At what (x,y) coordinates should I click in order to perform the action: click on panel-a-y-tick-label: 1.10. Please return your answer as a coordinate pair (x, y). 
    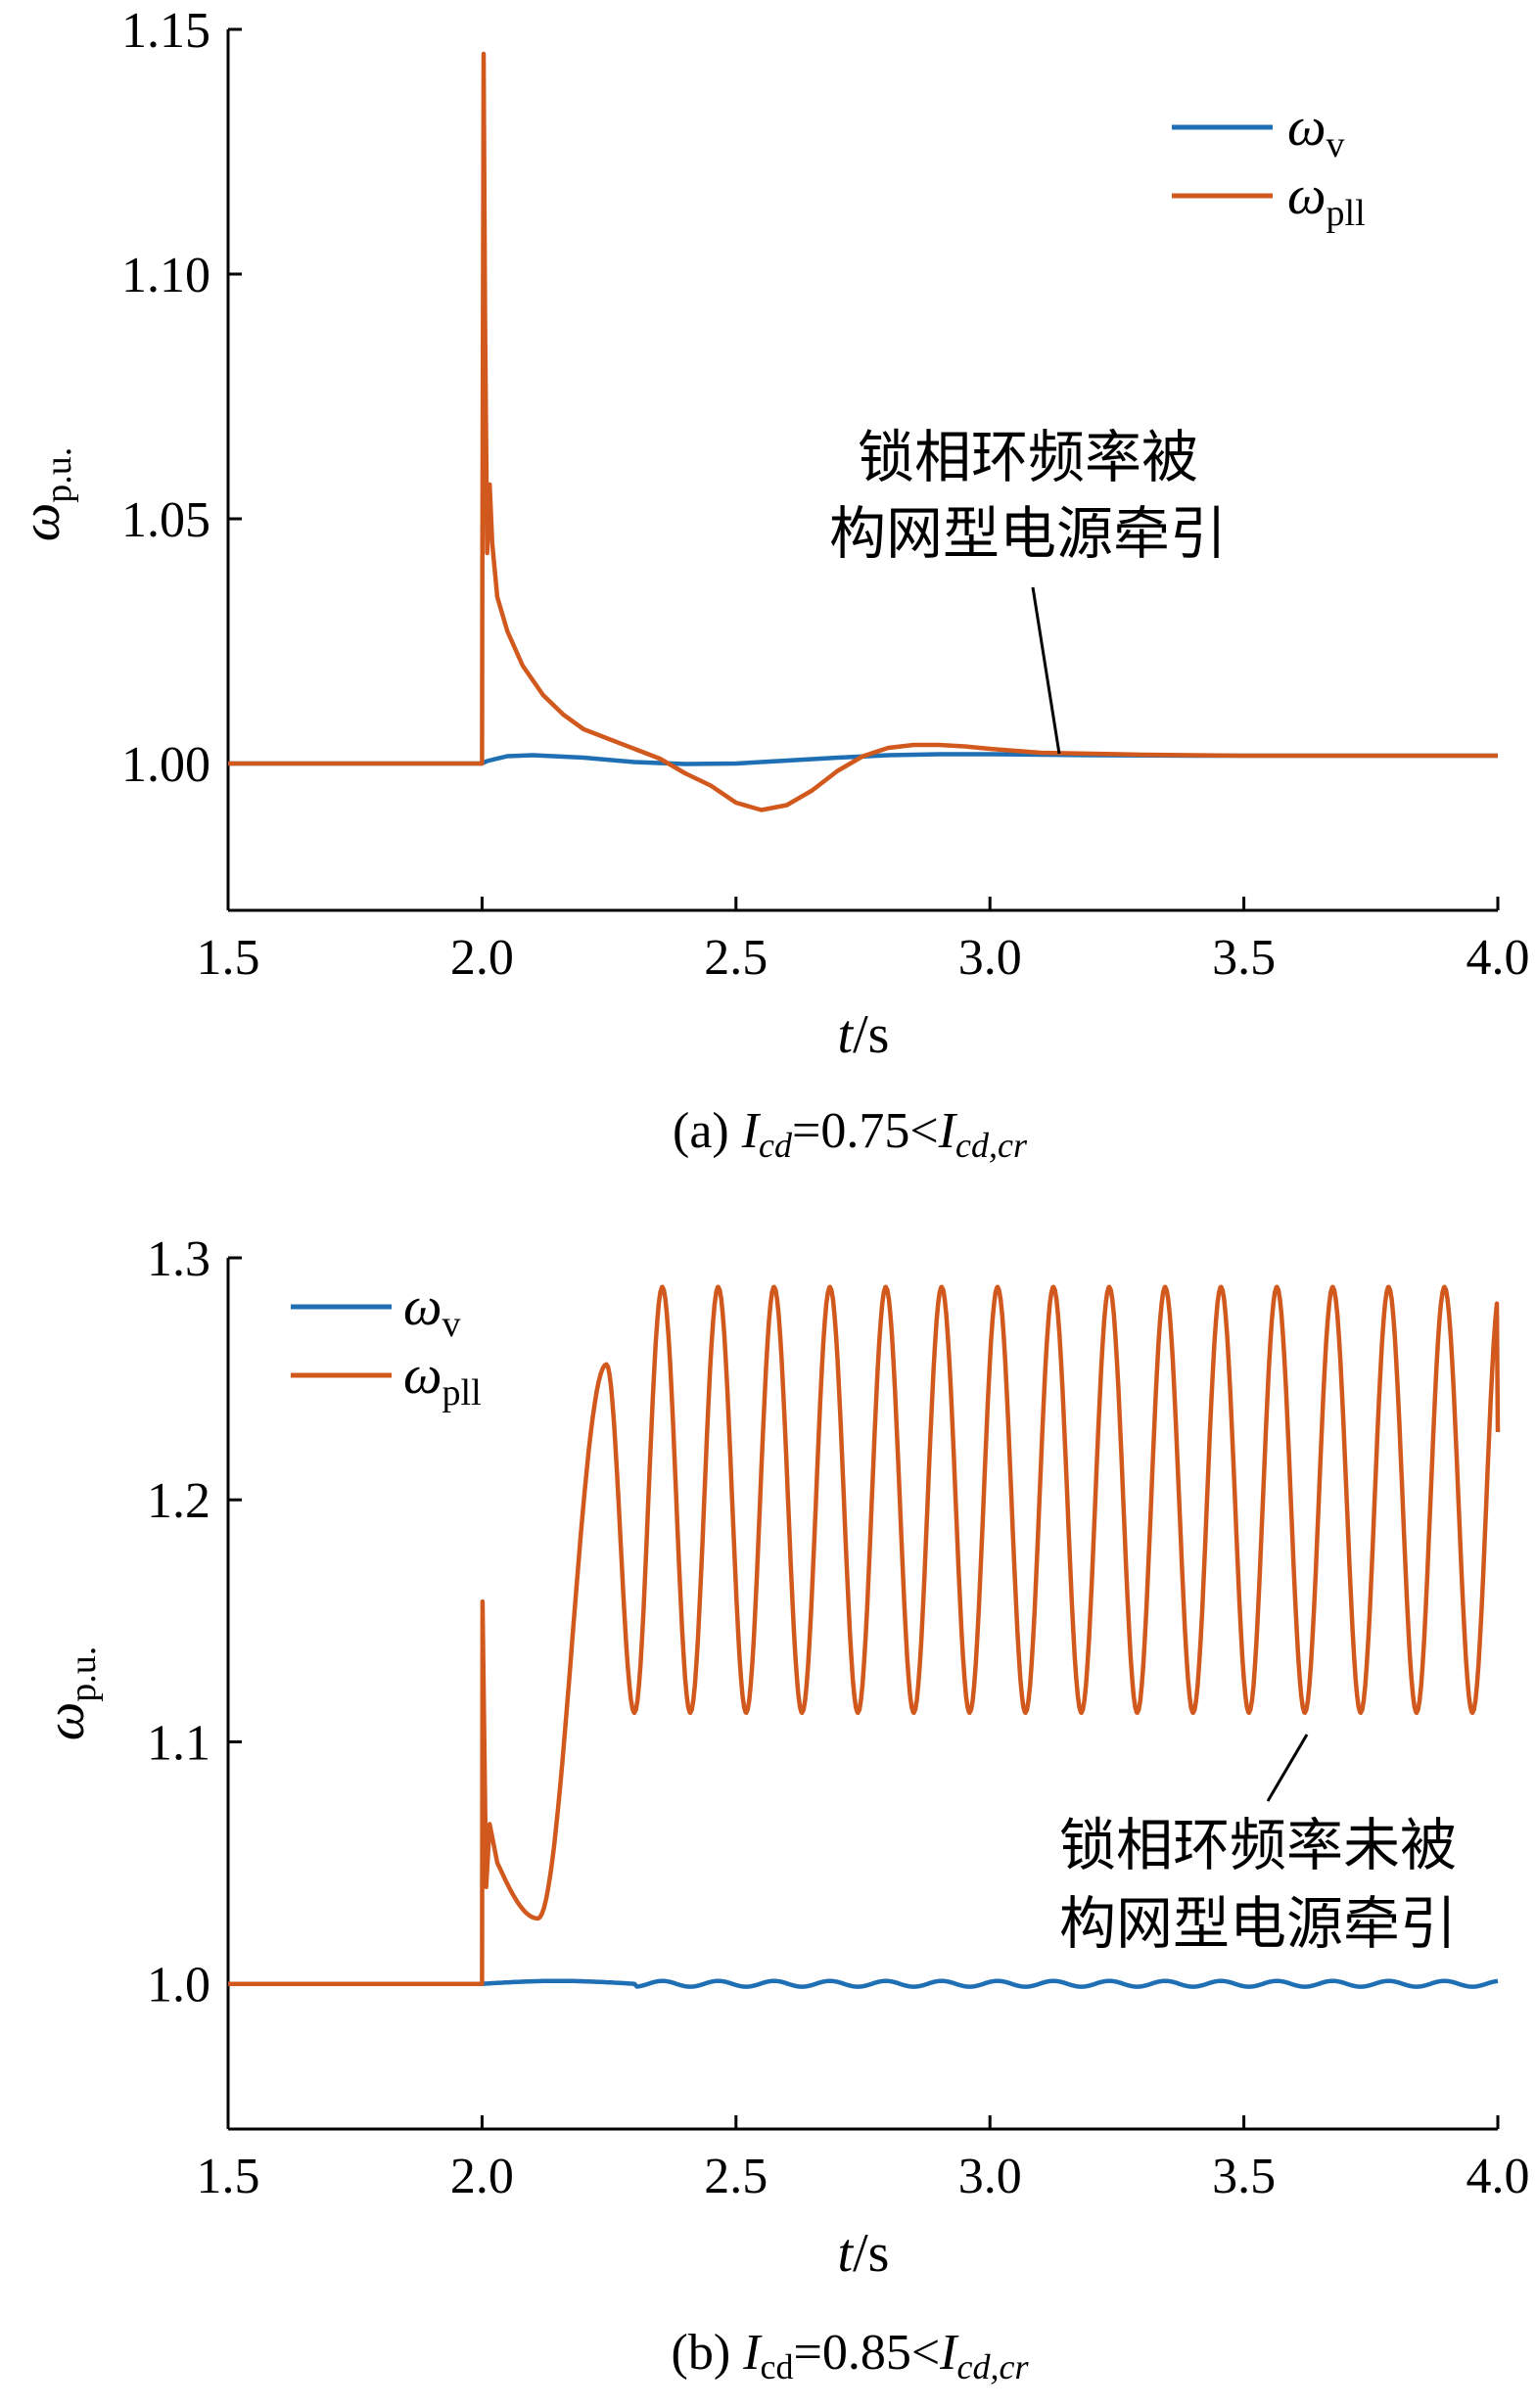
    Looking at the image, I should click on (165, 275).